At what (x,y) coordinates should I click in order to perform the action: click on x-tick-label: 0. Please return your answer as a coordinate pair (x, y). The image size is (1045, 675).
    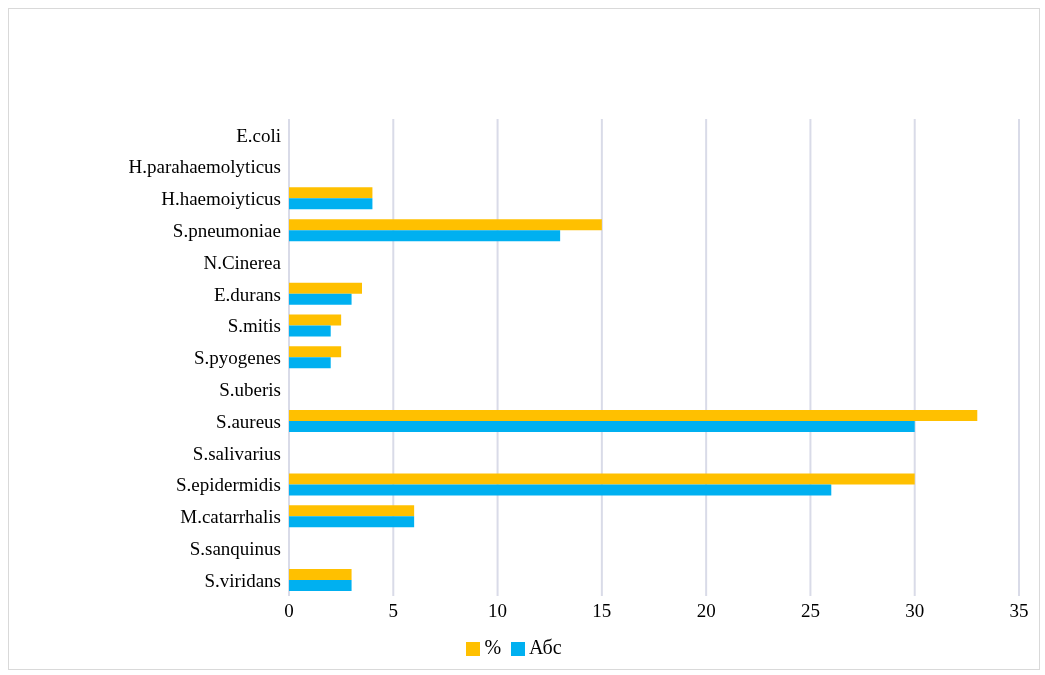
    Looking at the image, I should click on (289, 611).